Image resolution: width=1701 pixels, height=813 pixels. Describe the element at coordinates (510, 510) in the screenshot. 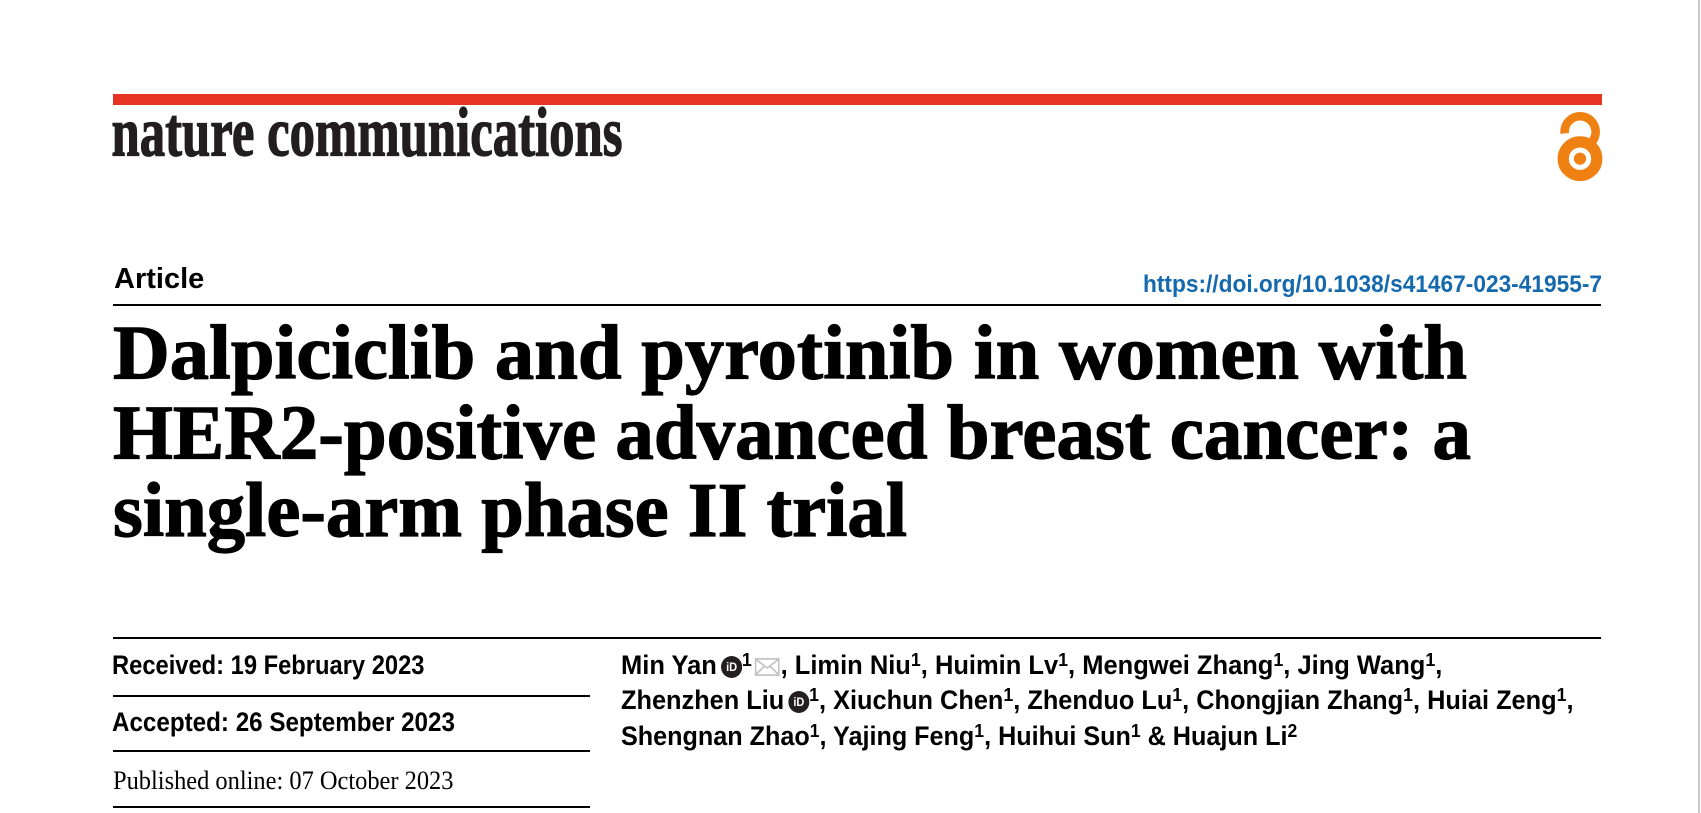

I see `svg-text: single-arm phase II trial` at that location.